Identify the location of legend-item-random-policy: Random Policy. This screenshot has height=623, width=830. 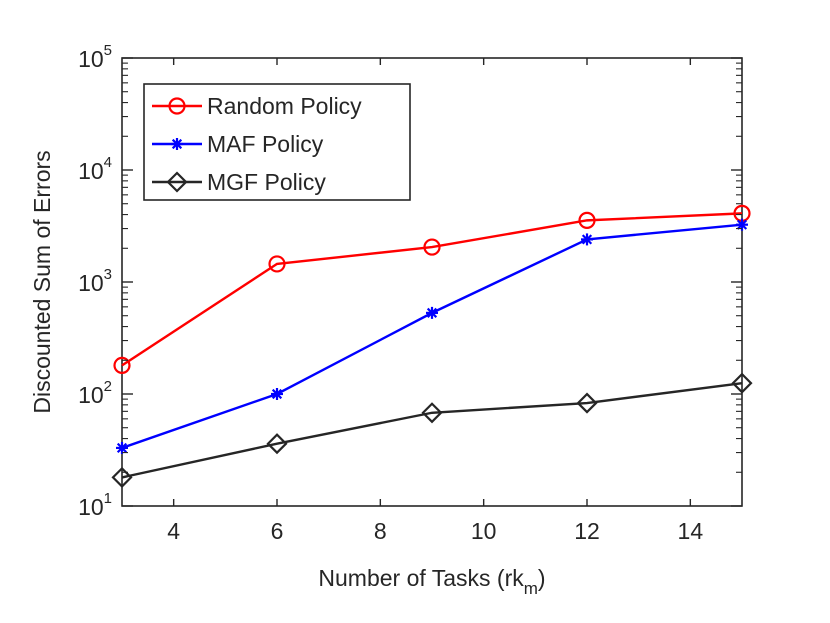
(257, 106).